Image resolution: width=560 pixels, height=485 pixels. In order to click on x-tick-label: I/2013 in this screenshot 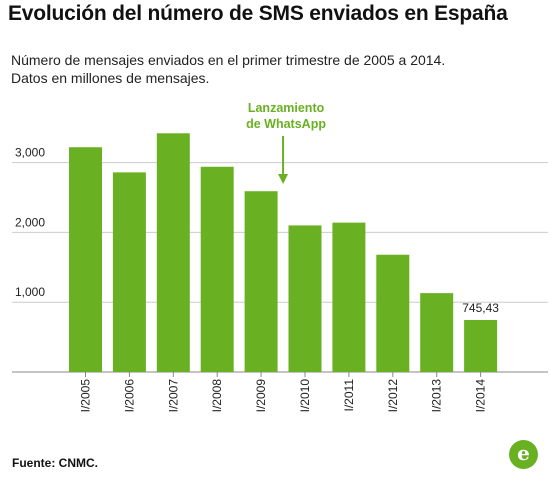, I will do `click(437, 396)`.